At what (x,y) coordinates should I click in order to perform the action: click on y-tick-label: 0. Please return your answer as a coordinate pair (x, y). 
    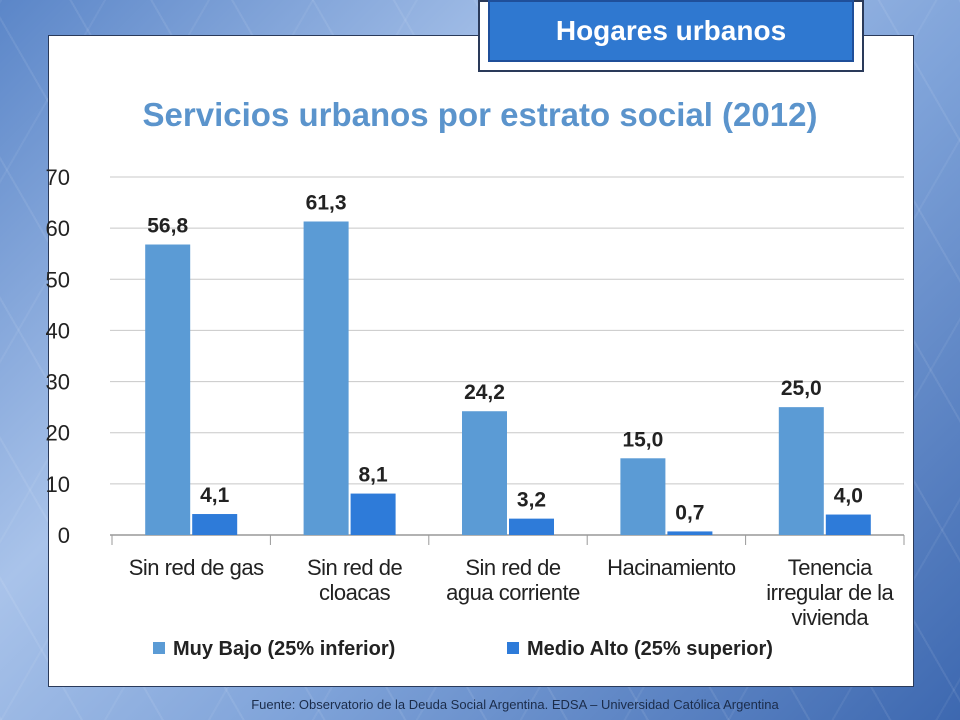
    Looking at the image, I should click on (64, 535).